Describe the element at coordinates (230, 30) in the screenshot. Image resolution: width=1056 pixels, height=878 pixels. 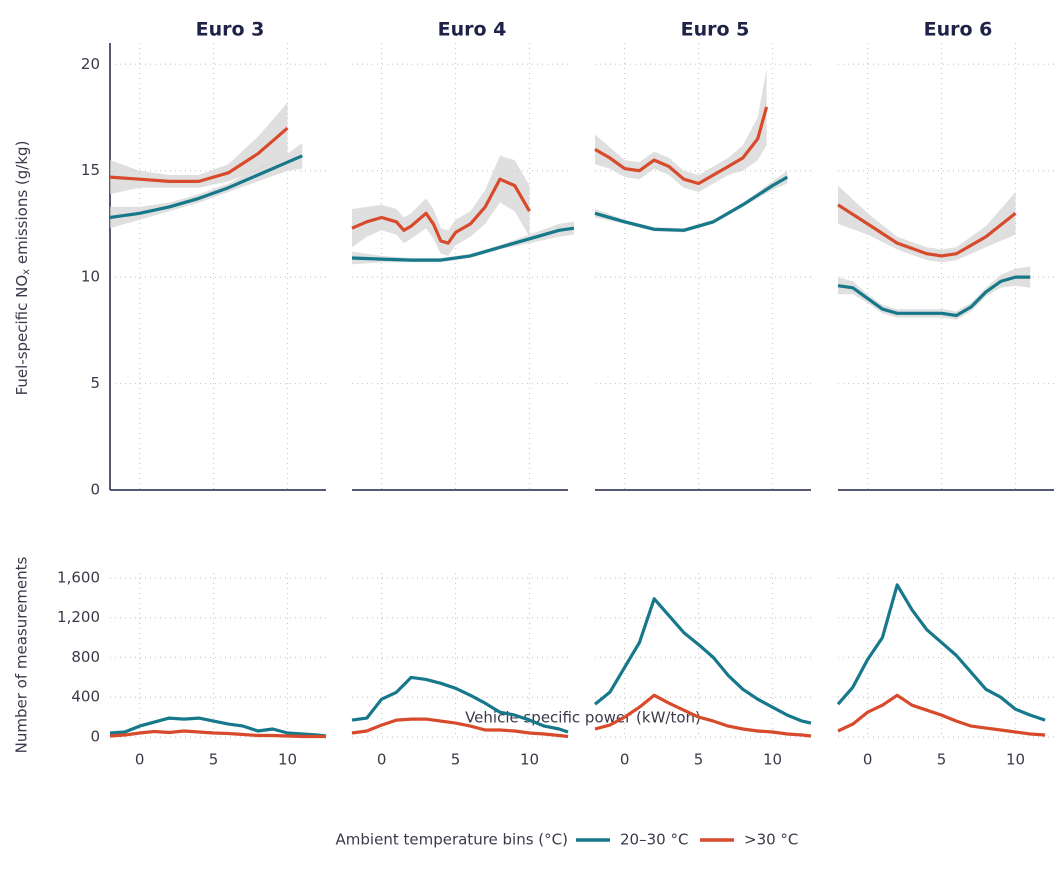
I see `panel-title: Euro 3` at that location.